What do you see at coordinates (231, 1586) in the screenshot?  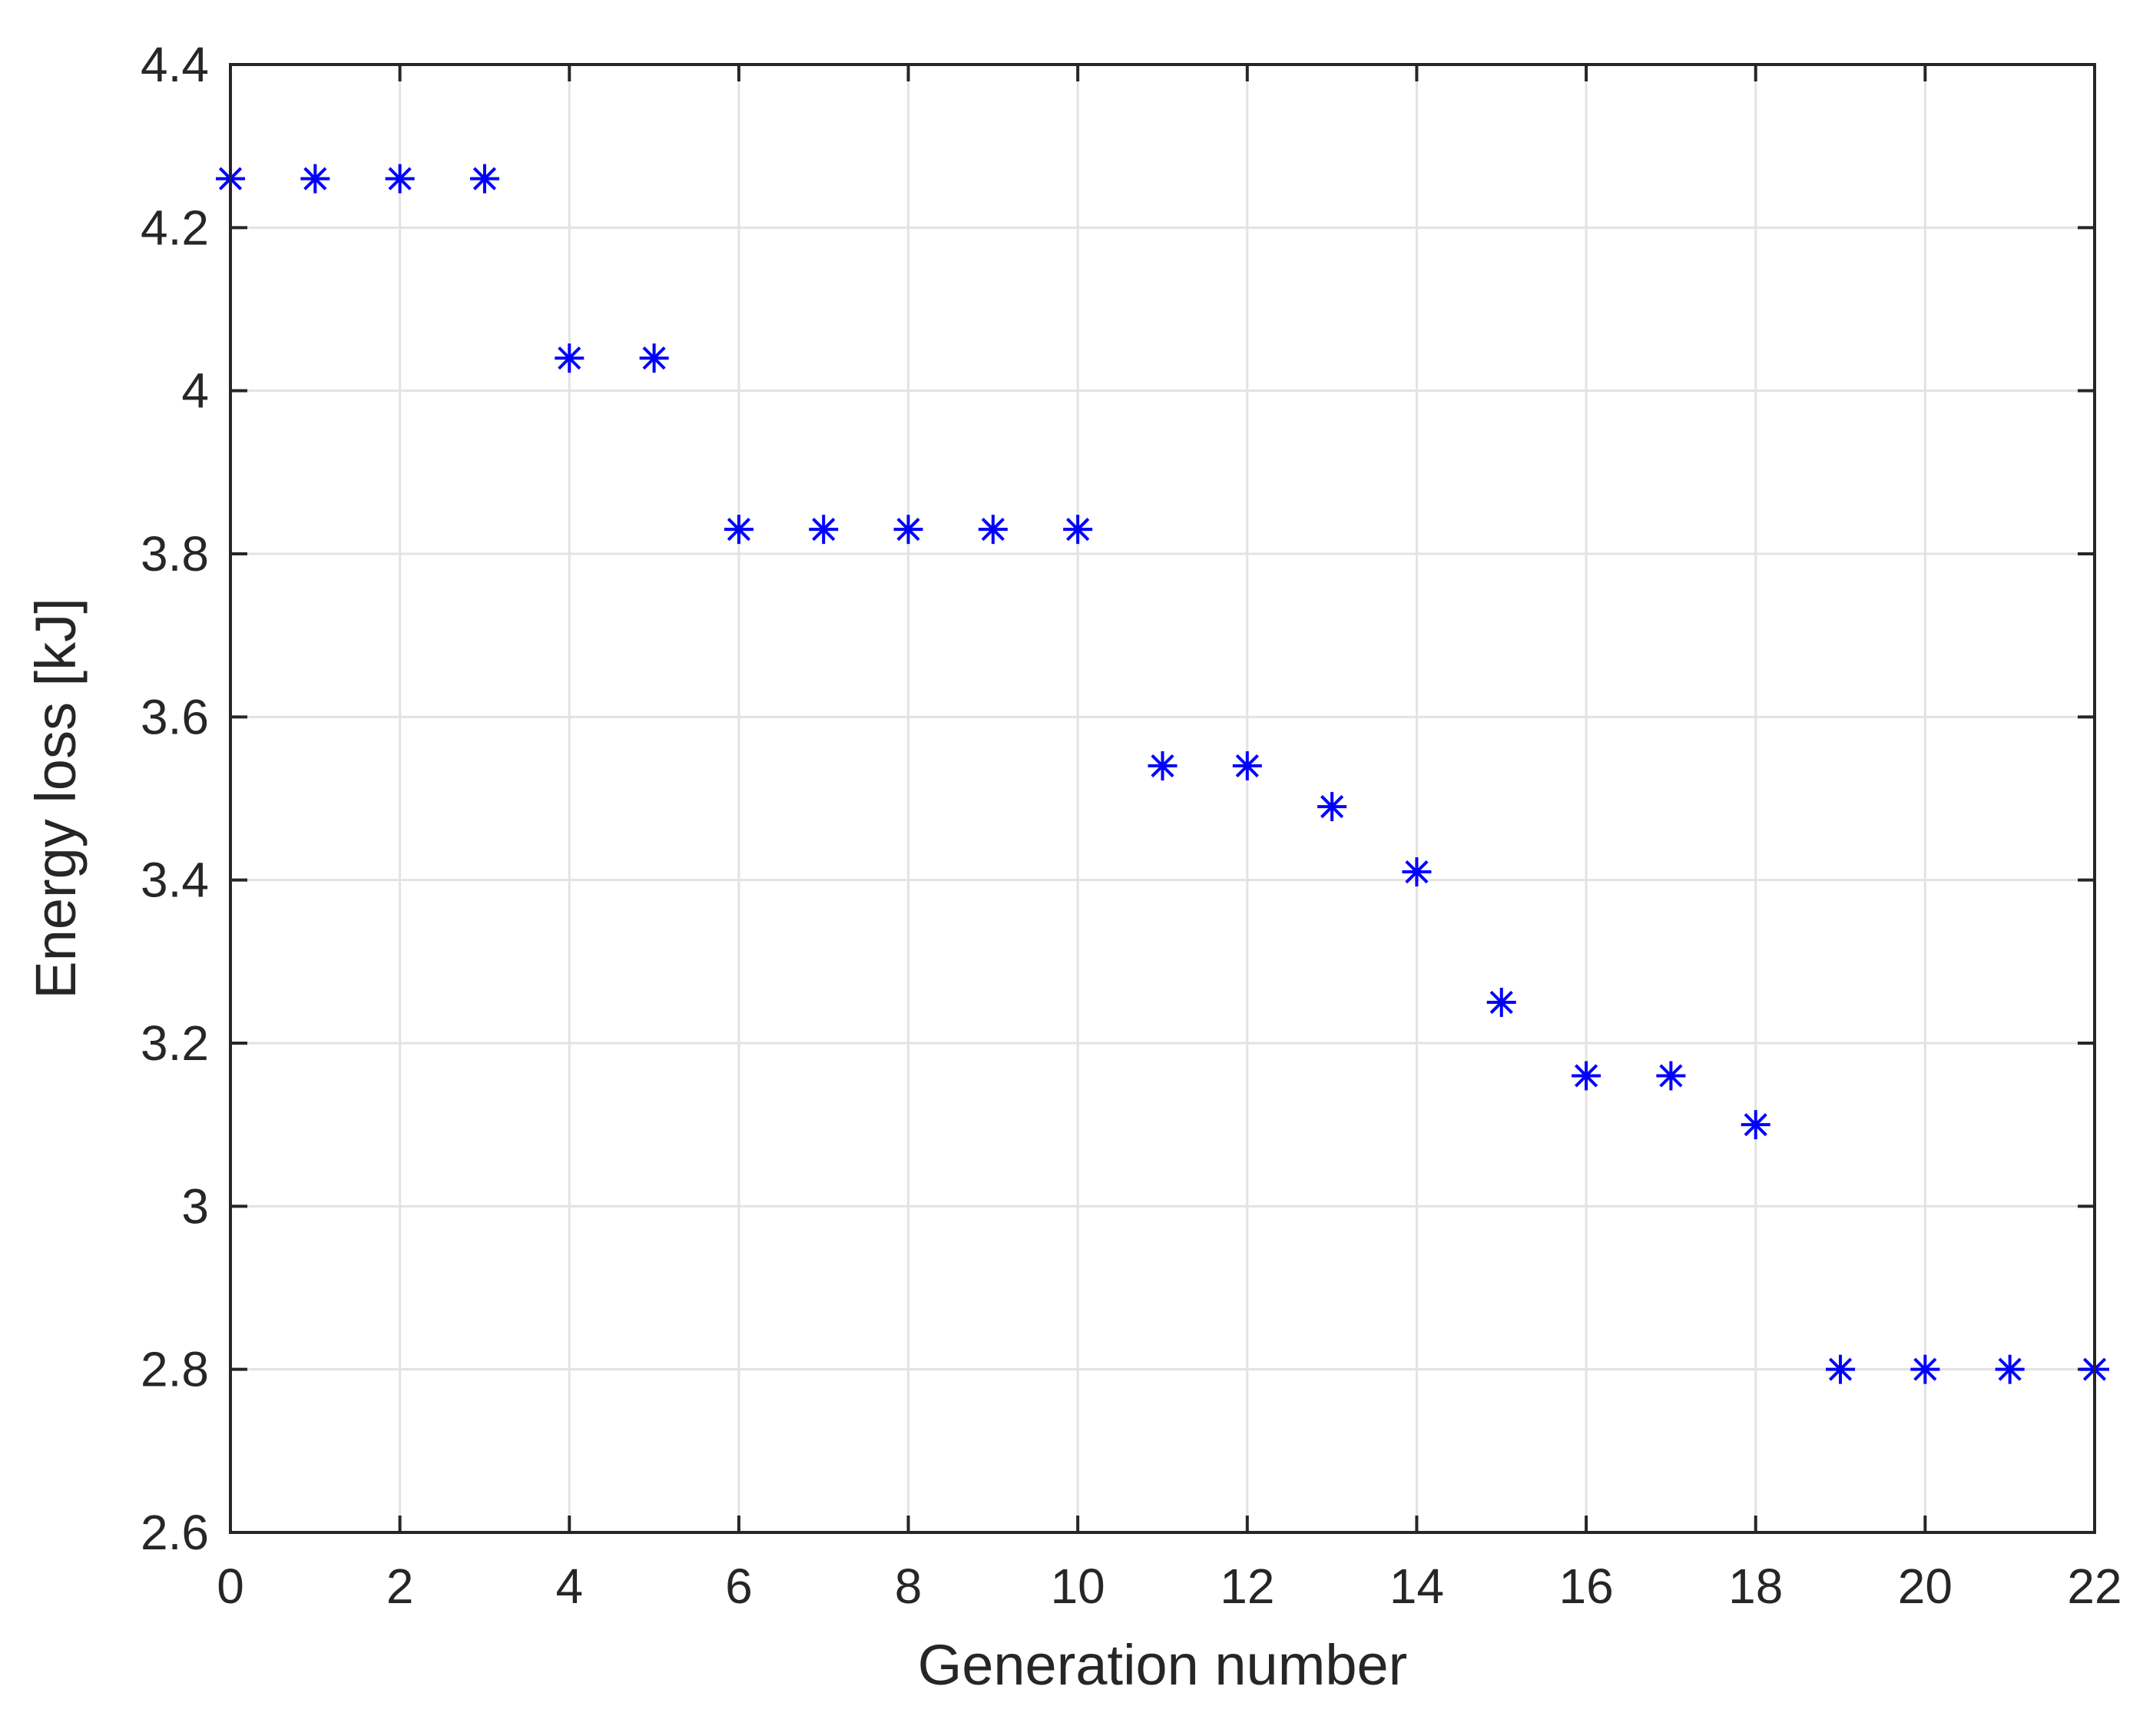 I see `x-tick-label: 0` at bounding box center [231, 1586].